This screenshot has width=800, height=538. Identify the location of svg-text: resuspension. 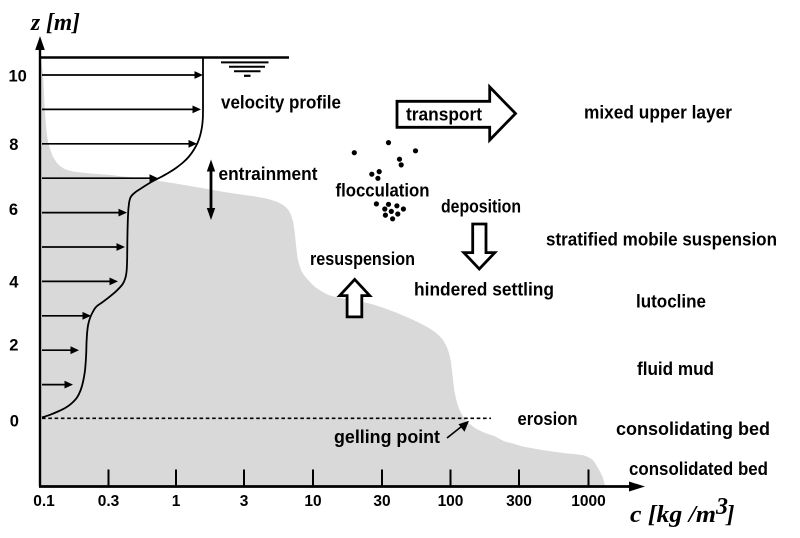
(362, 259).